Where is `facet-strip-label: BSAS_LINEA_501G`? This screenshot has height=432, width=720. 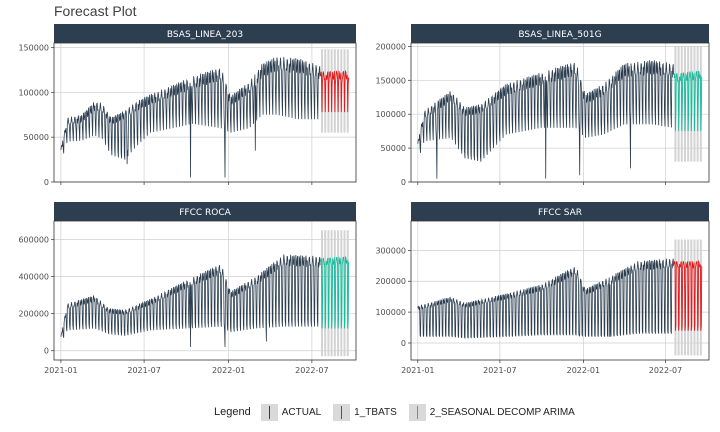 facet-strip-label: BSAS_LINEA_501G is located at coordinates (559, 35).